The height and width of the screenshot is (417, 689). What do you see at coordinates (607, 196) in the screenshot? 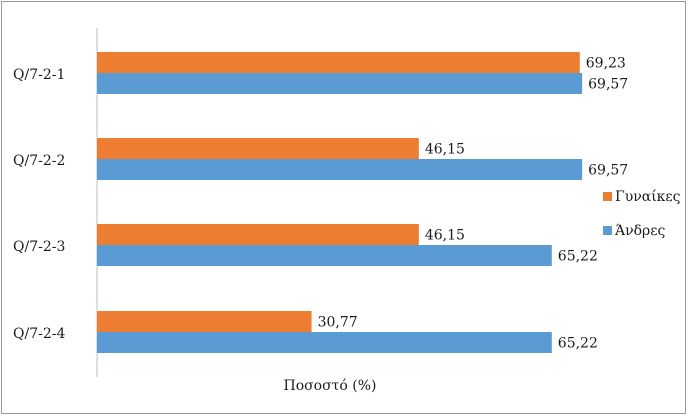
I see `legend-swatch-women` at bounding box center [607, 196].